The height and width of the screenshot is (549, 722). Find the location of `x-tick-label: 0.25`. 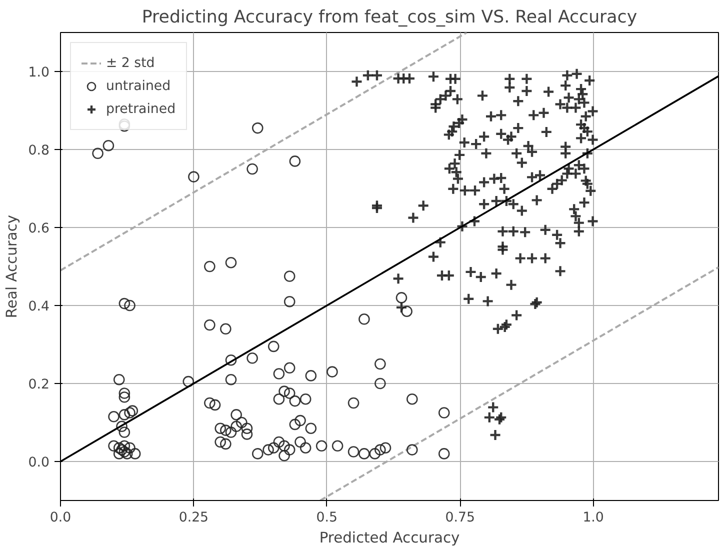

x-tick-label: 0.25 is located at coordinates (193, 518).